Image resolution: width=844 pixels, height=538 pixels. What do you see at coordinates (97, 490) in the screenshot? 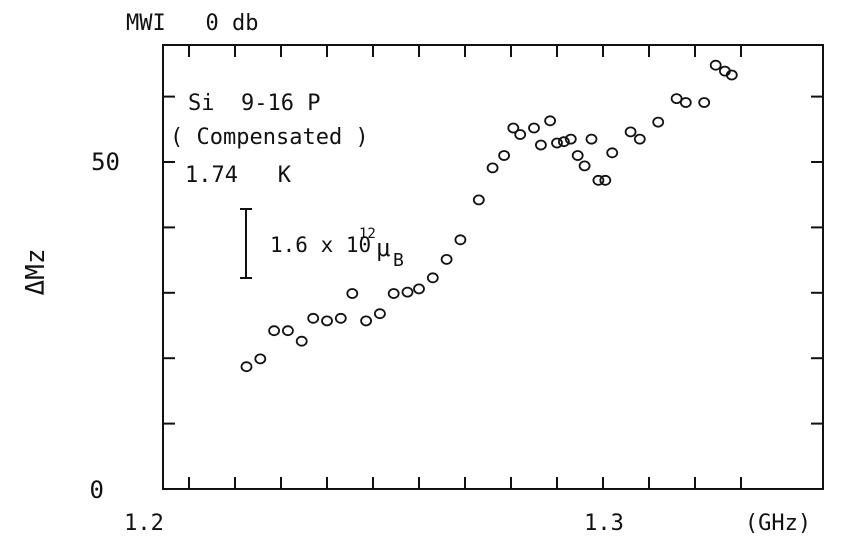
I see `y-tick-label-0: 0` at bounding box center [97, 490].